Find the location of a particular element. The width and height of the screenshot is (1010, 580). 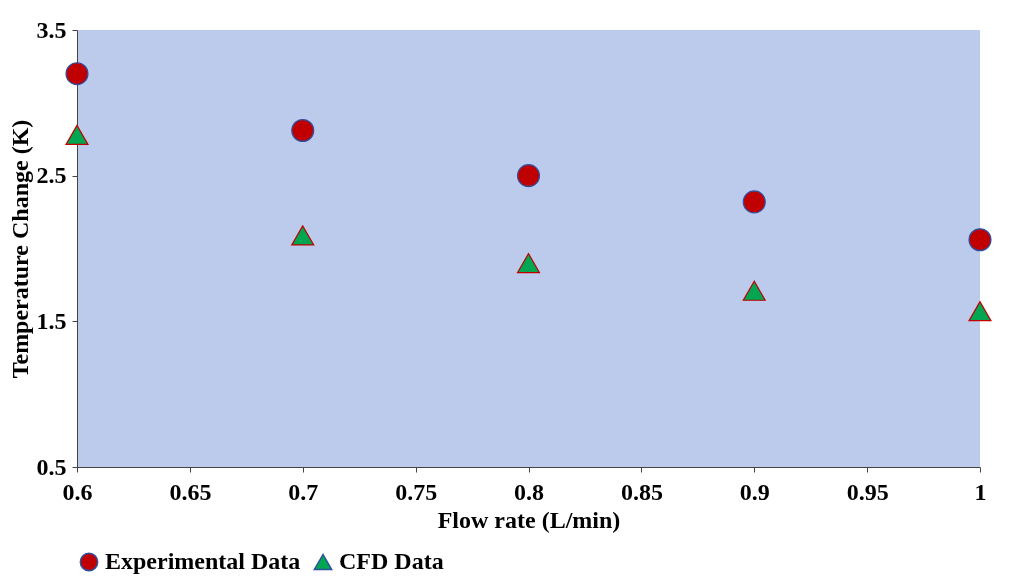

y-tick-label: 2.5 is located at coordinates (51, 175).